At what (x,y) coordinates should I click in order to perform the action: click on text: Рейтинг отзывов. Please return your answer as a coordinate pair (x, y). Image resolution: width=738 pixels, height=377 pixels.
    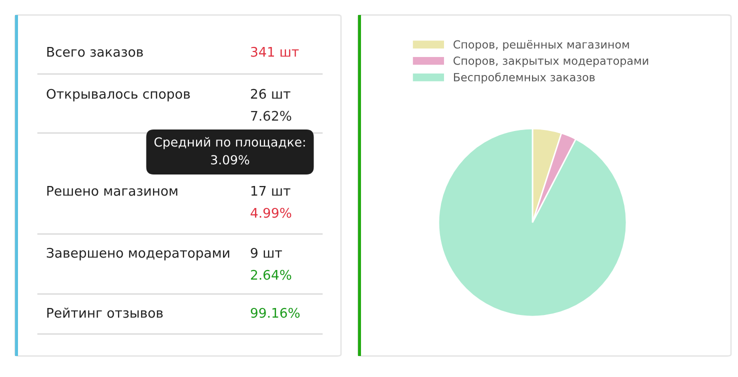
    Looking at the image, I should click on (105, 313).